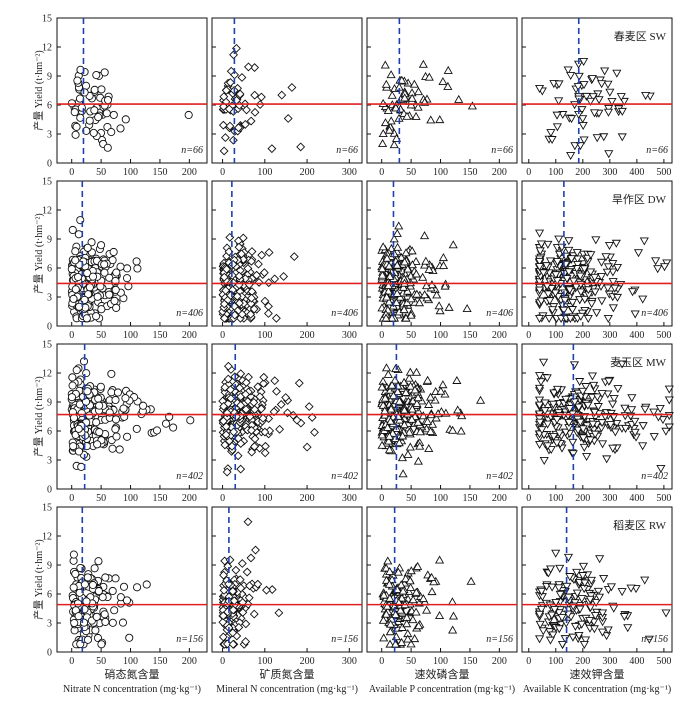 The width and height of the screenshot is (700, 712). I want to click on x-tick-label: 50, so click(411, 335).